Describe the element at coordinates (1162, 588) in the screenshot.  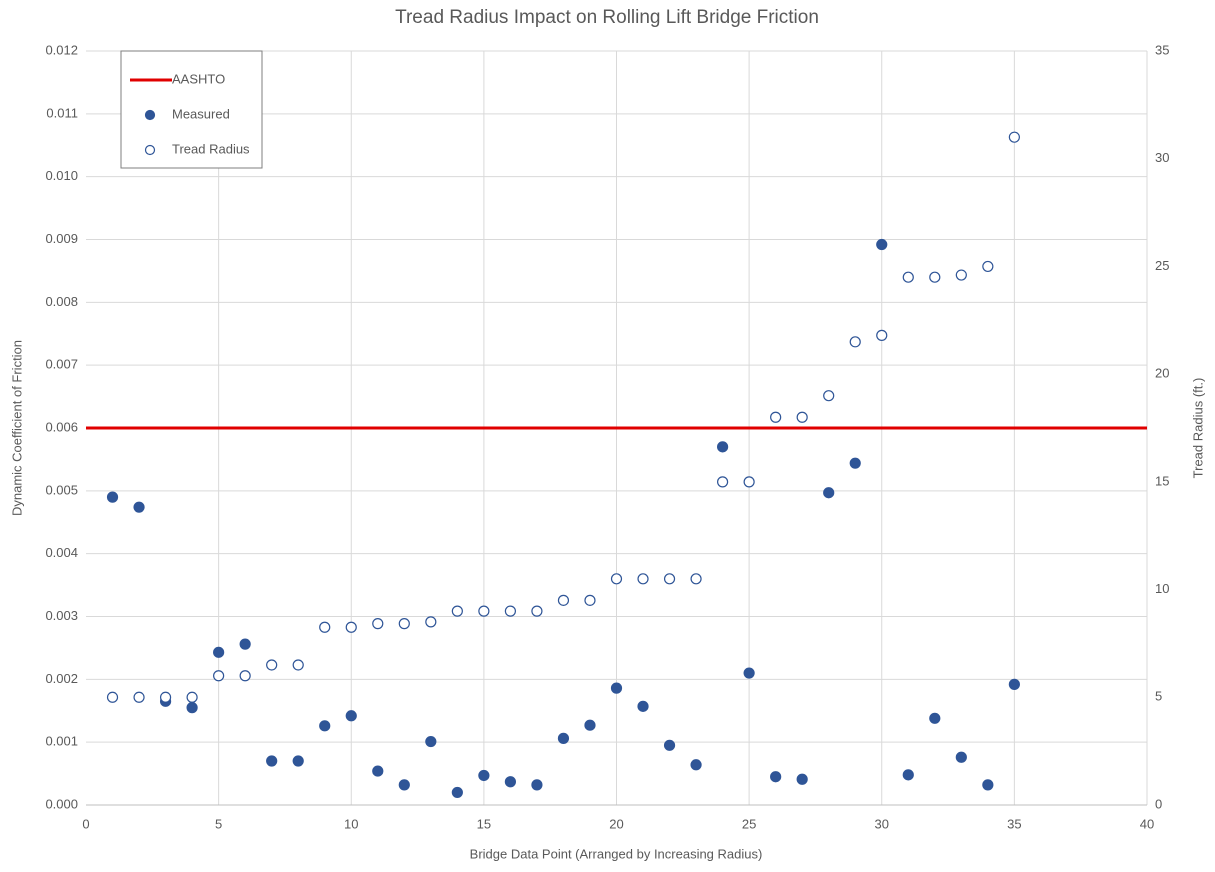
I see `y2-tick-label: 10` at that location.